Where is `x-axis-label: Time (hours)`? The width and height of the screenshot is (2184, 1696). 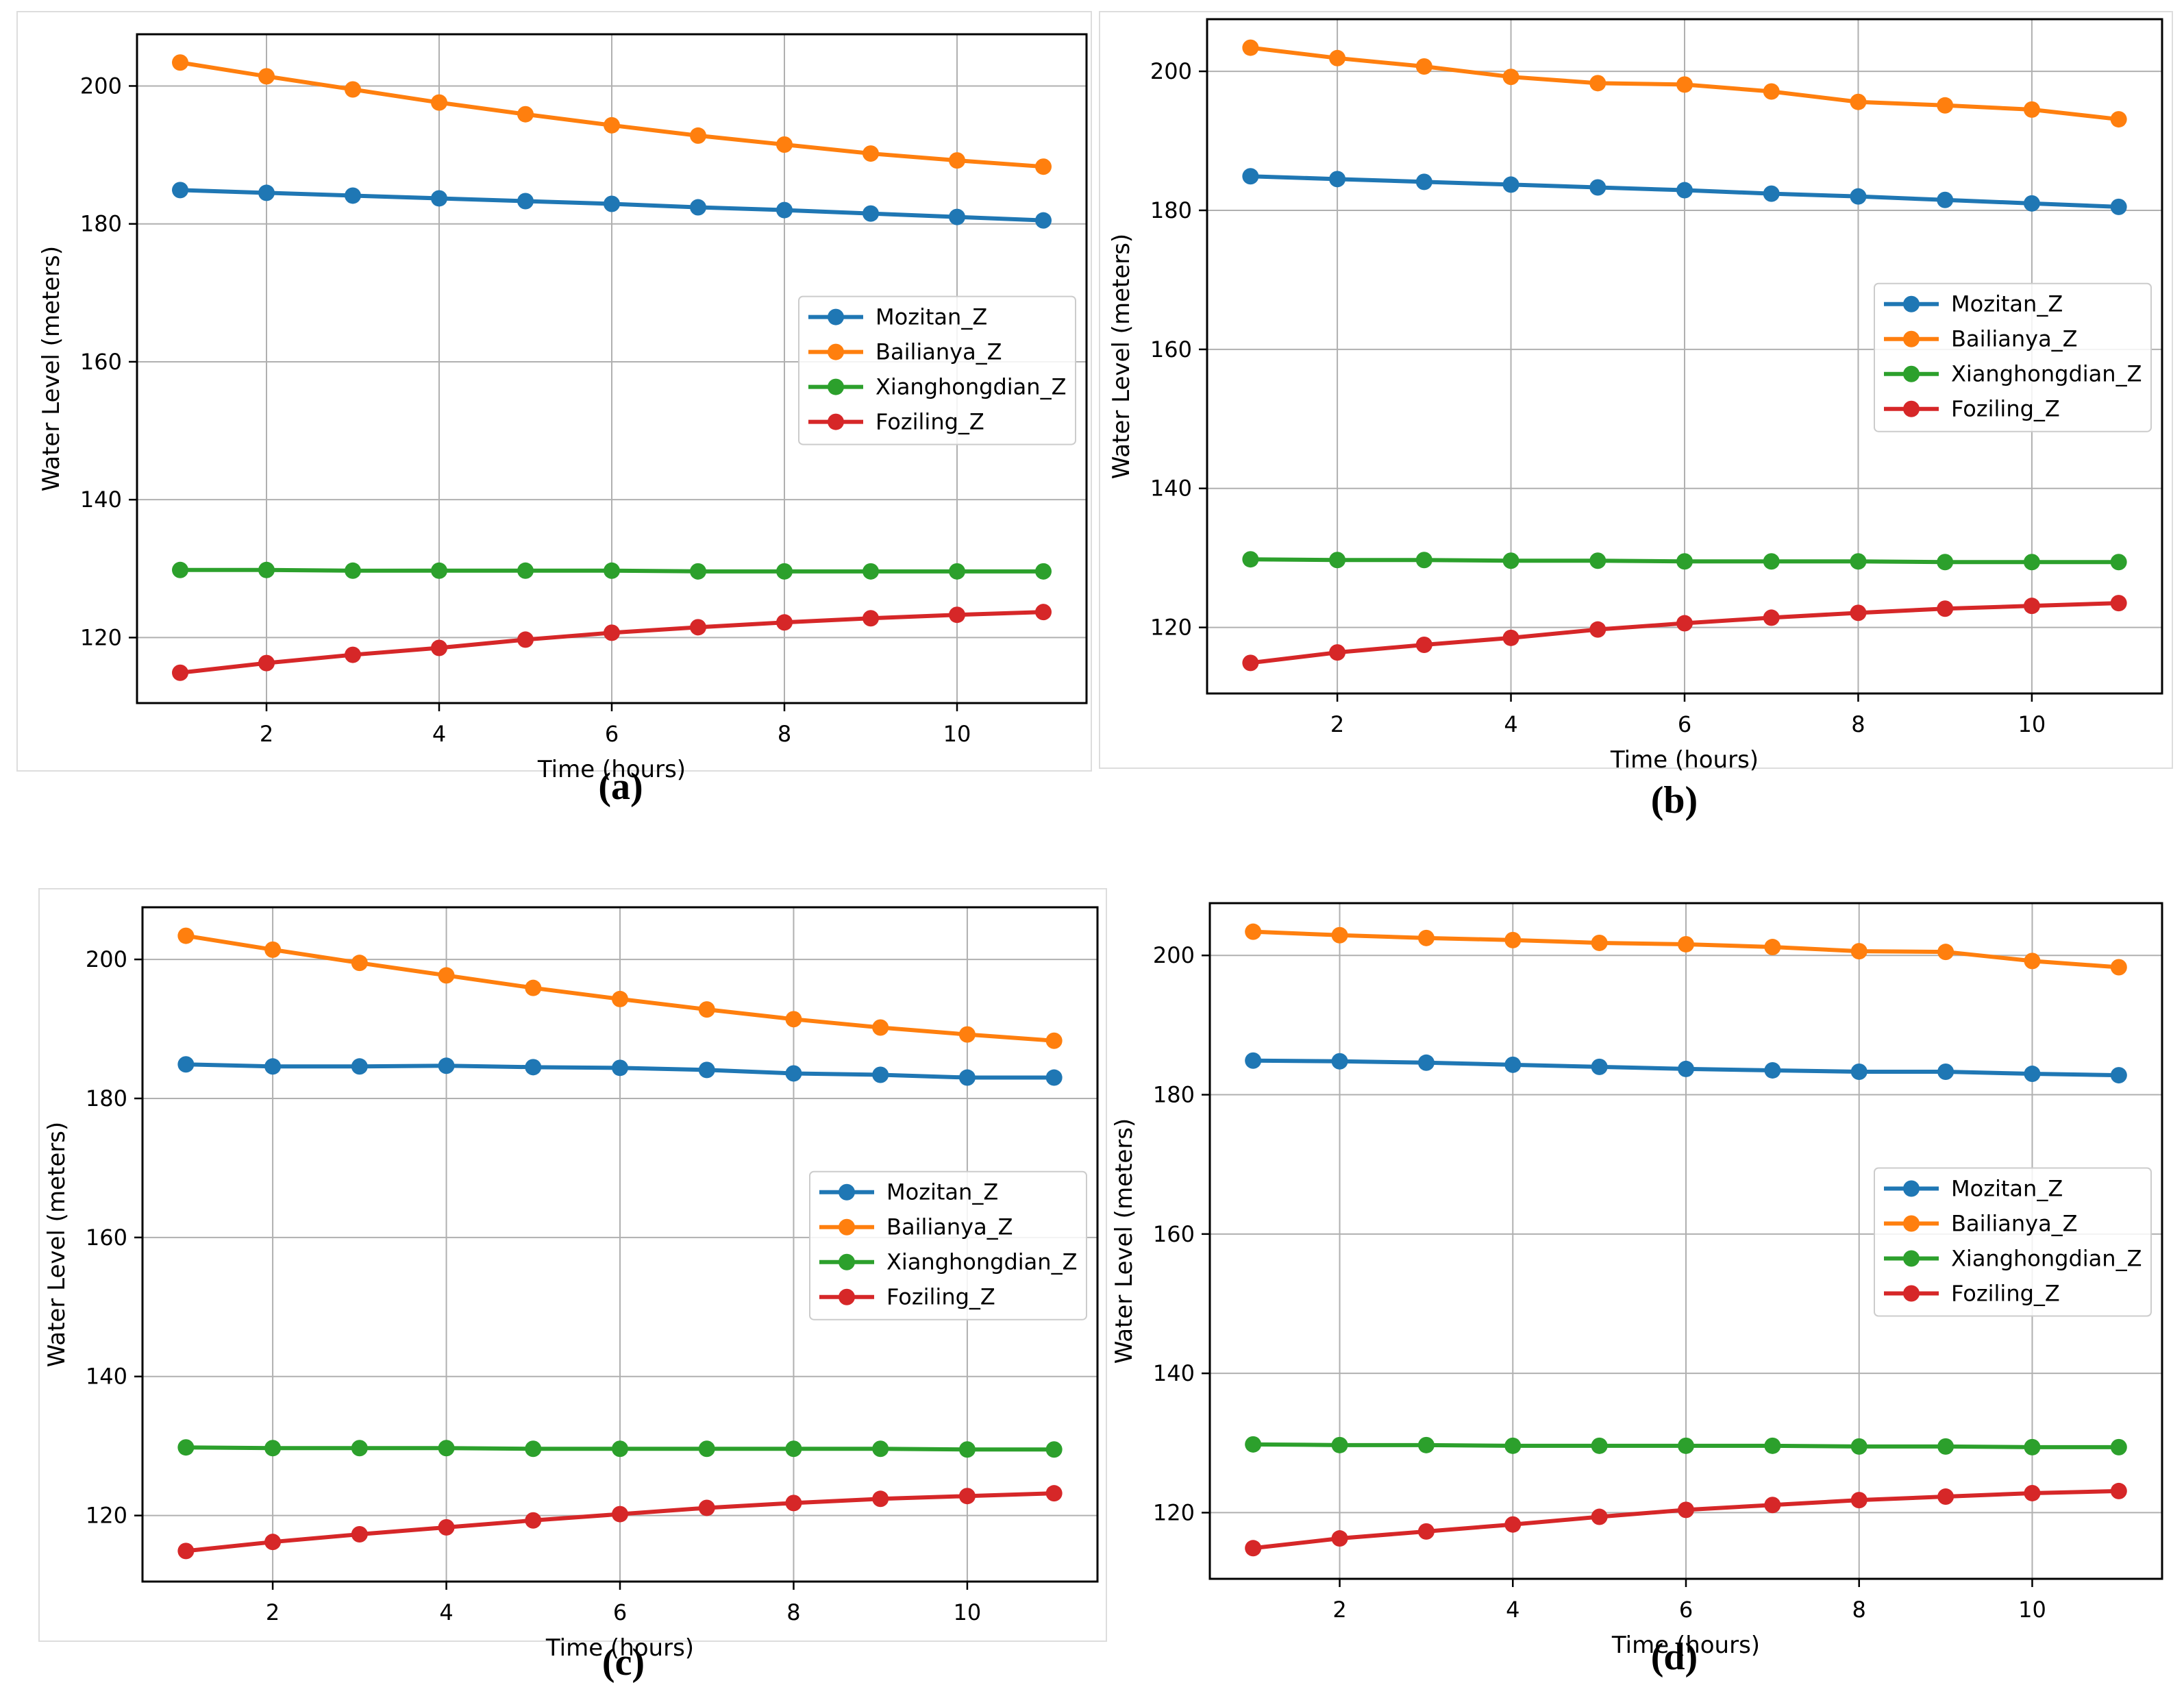 x-axis-label: Time (hours) is located at coordinates (619, 1648).